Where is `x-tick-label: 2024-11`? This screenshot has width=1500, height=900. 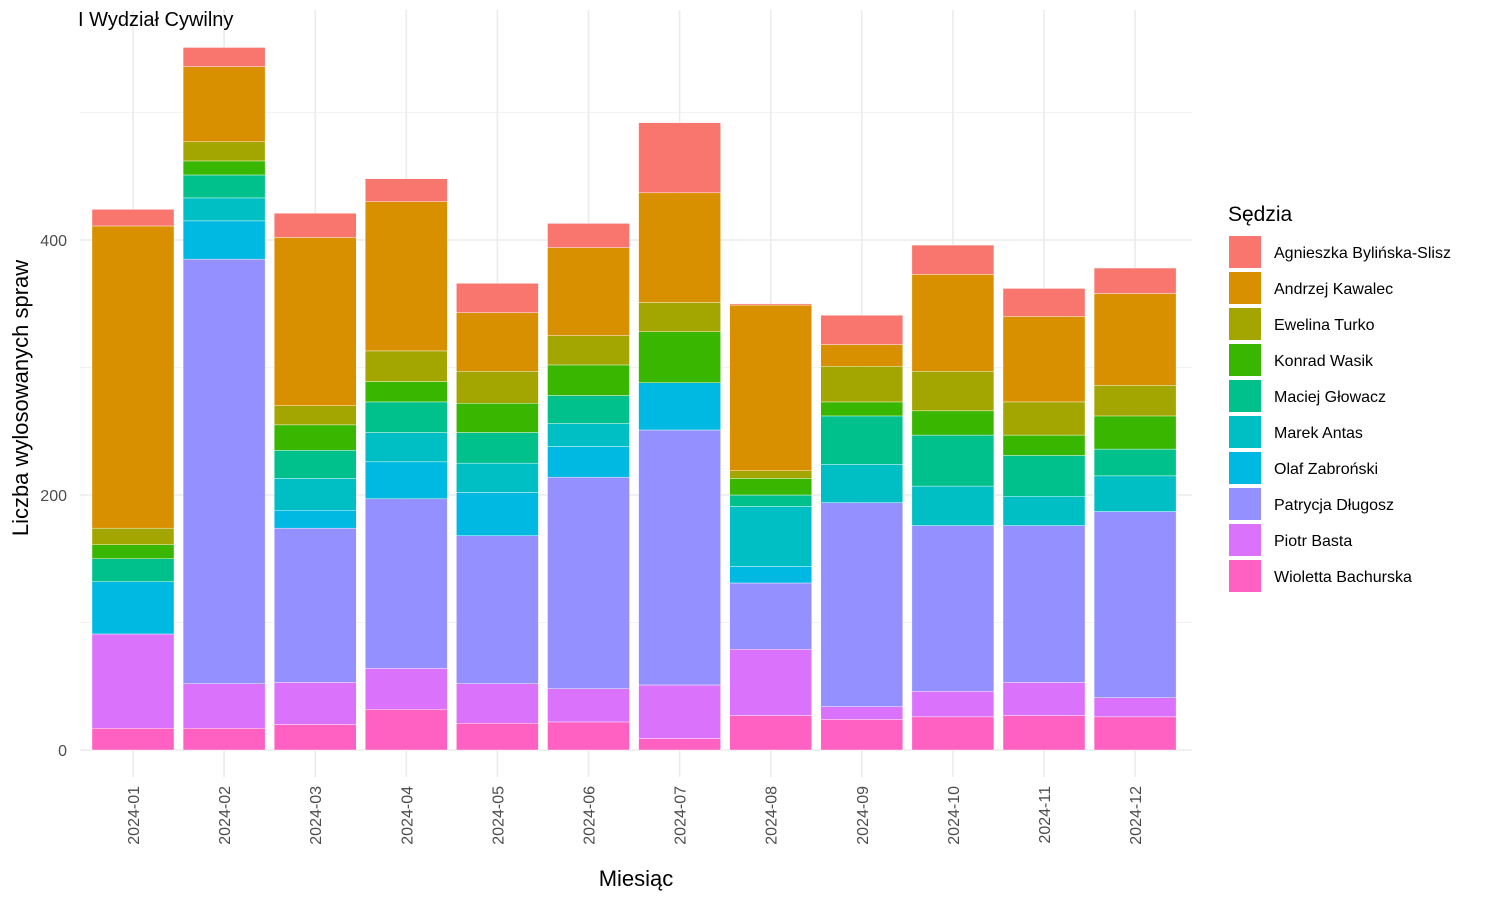
x-tick-label: 2024-11 is located at coordinates (1045, 815).